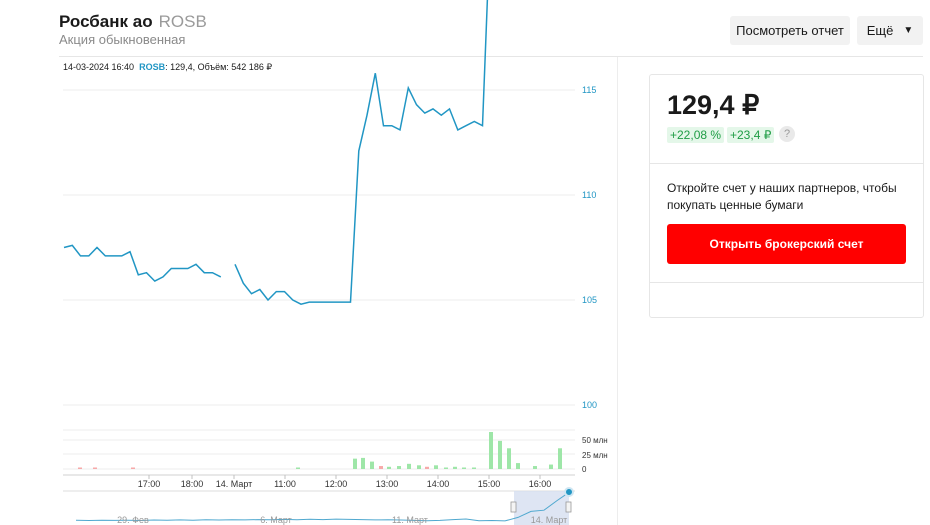  What do you see at coordinates (787, 134) in the screenshot?
I see `help-icon: ?` at bounding box center [787, 134].